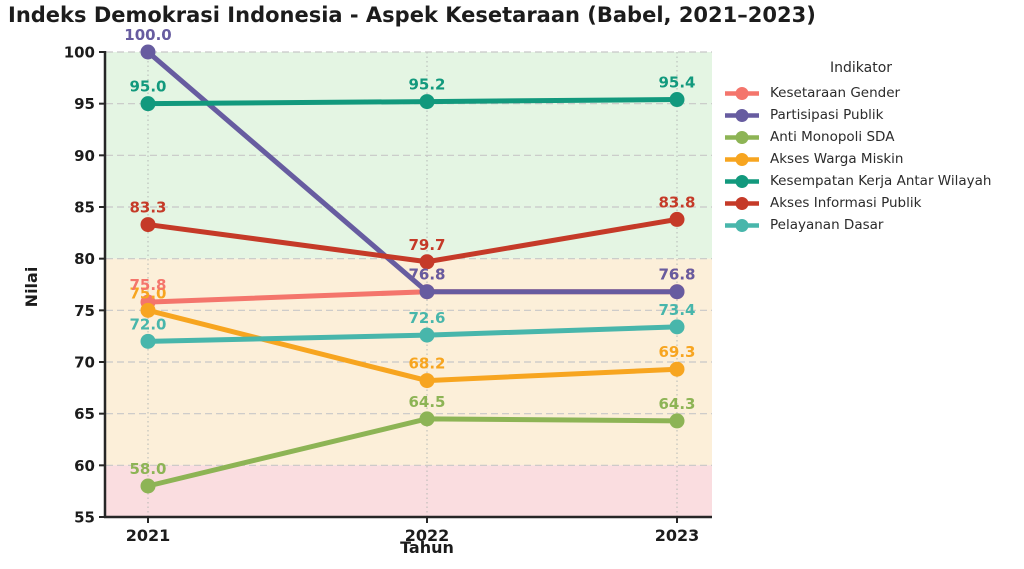 This screenshot has width=1024, height=569. Describe the element at coordinates (426, 85) in the screenshot. I see `point-label-kesempatan-kerja-antar-wilayah-2022: 95.2` at that location.